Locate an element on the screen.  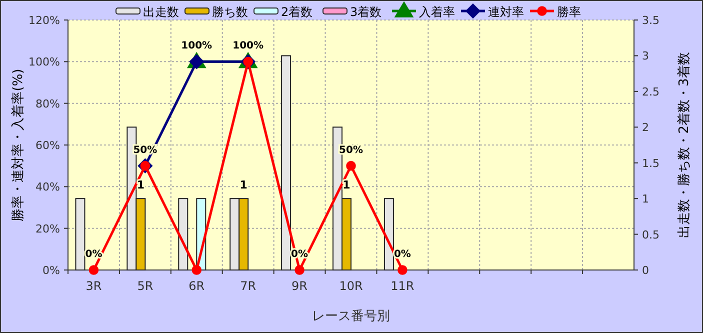
y-tick-label: 100% is located at coordinates (44, 62).